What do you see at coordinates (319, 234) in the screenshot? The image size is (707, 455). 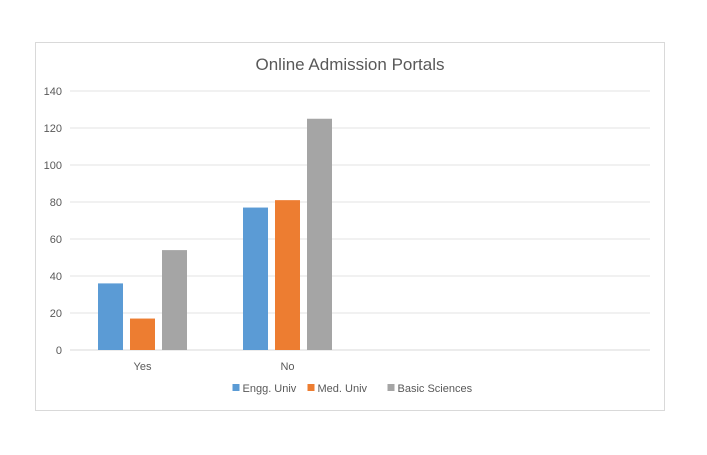 I see `bar-basic-sciences-no` at bounding box center [319, 234].